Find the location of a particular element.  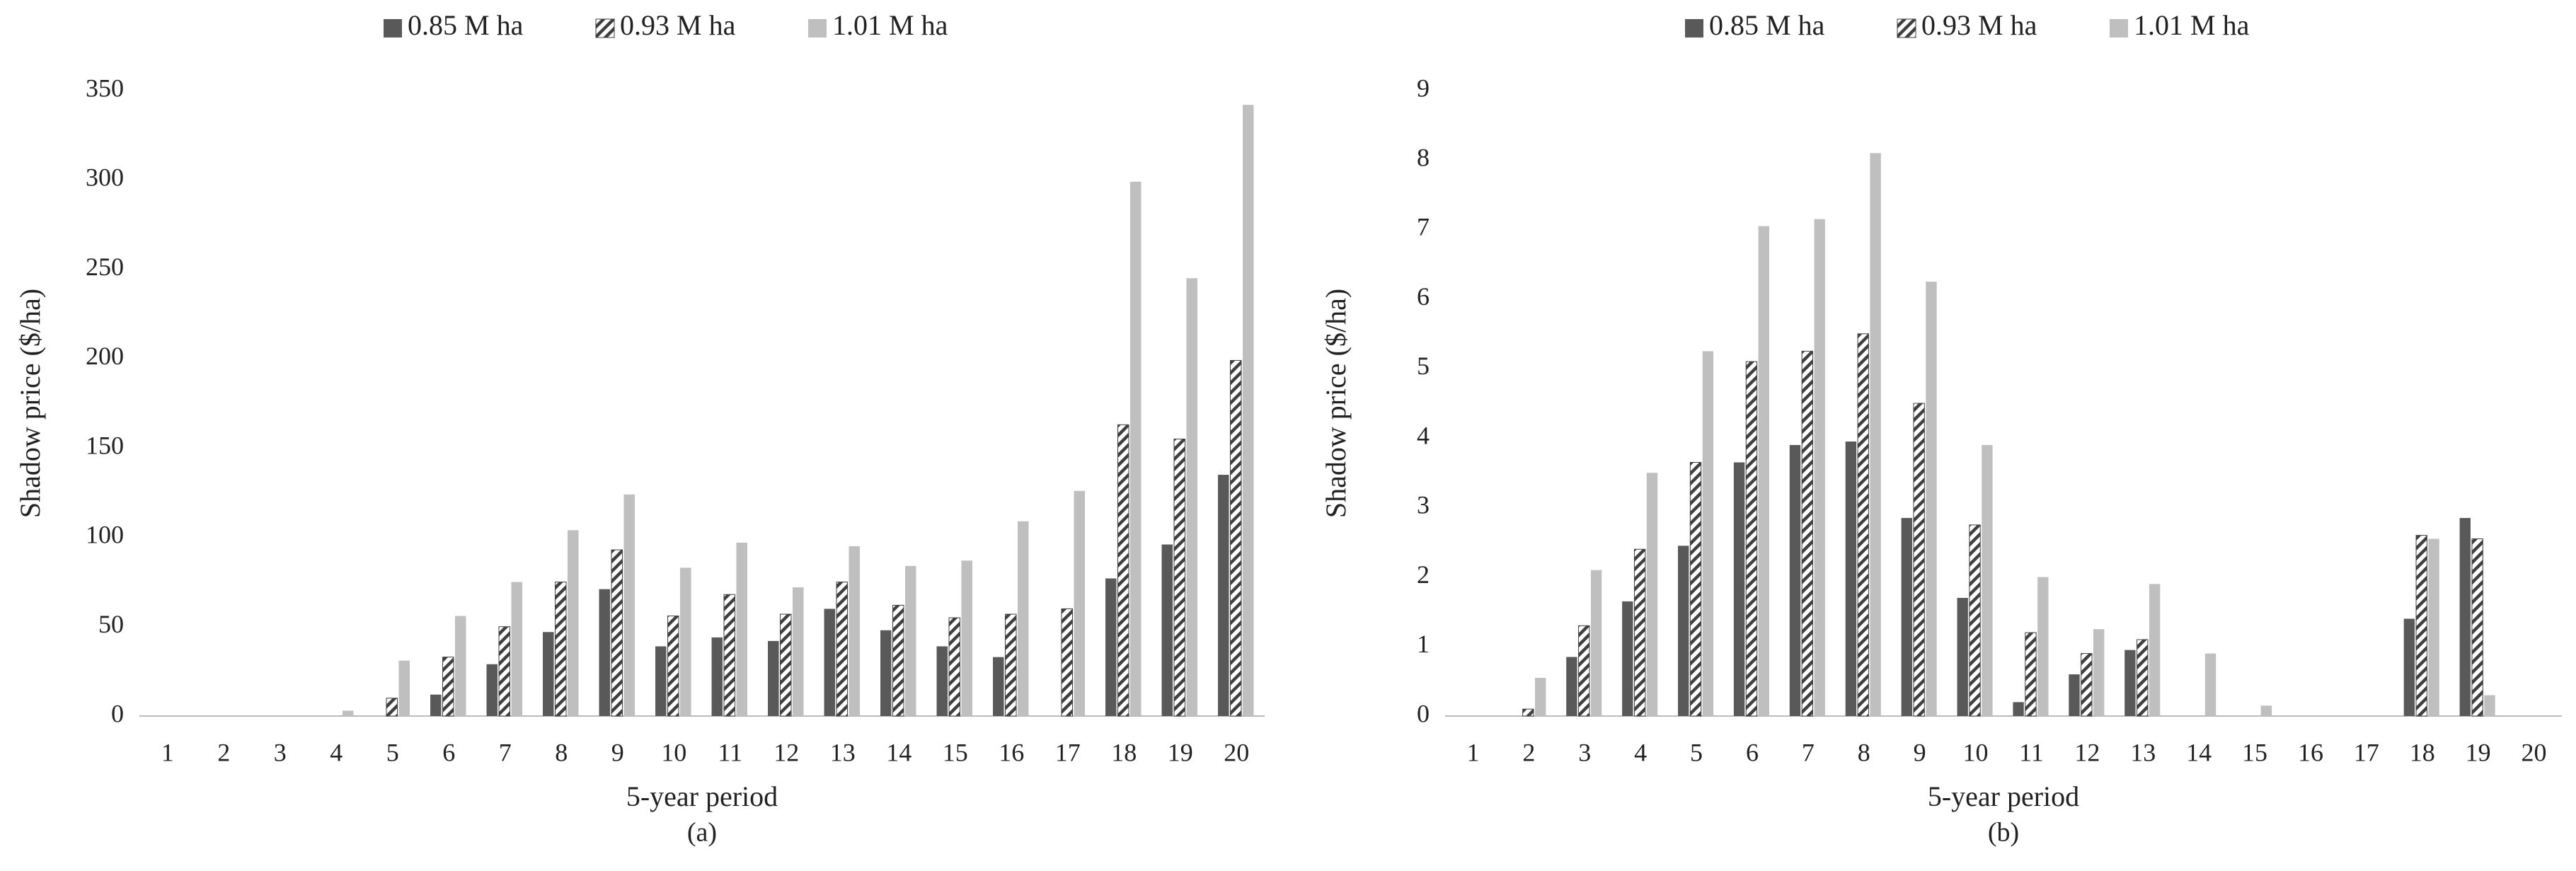

x-tick-label: 3 is located at coordinates (1585, 752).